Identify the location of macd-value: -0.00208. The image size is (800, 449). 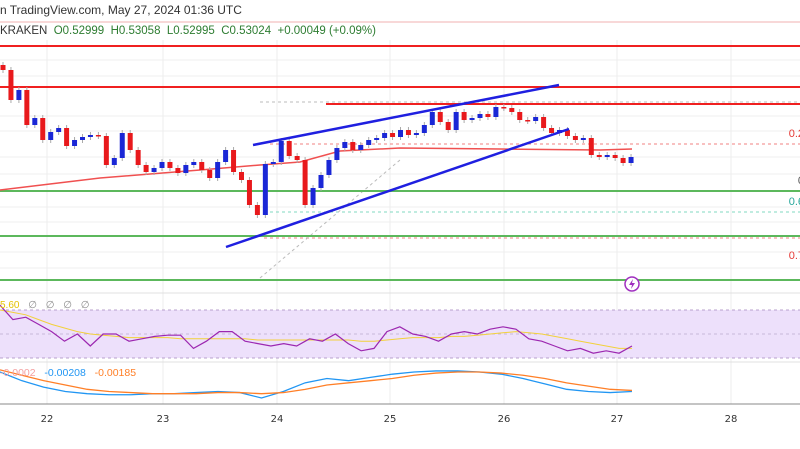
(65, 373).